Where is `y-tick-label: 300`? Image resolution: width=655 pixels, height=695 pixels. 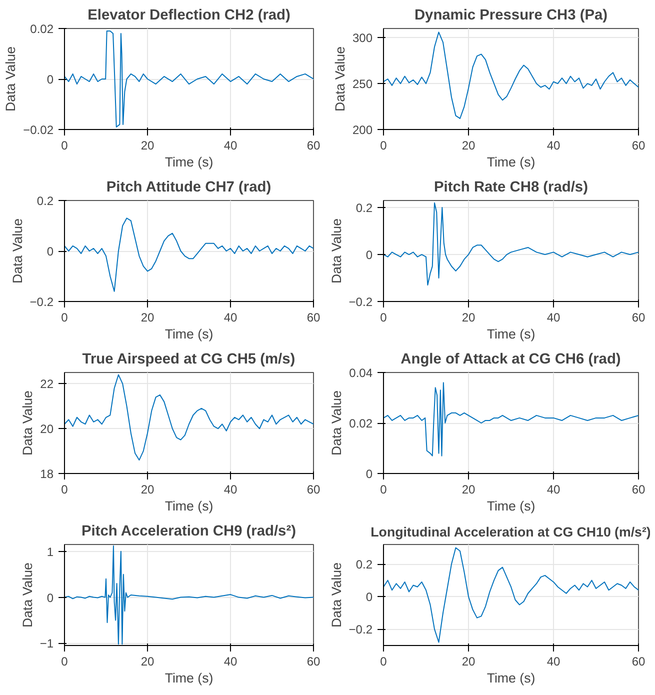
y-tick-label: 300 is located at coordinates (362, 38).